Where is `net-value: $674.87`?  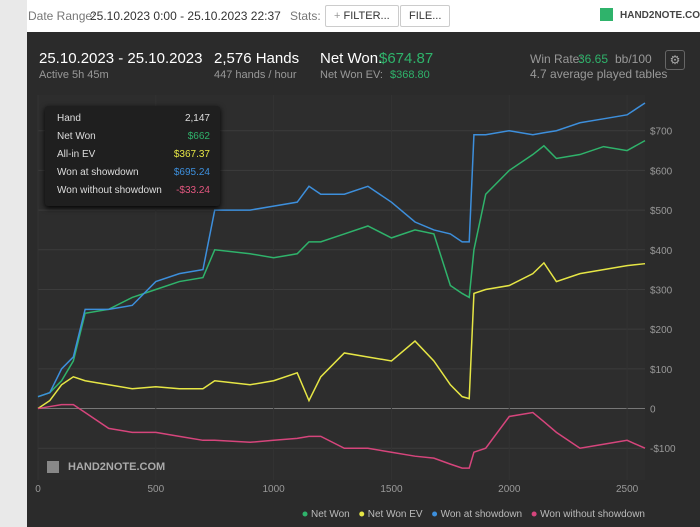
net-value: $674.87 is located at coordinates (406, 58).